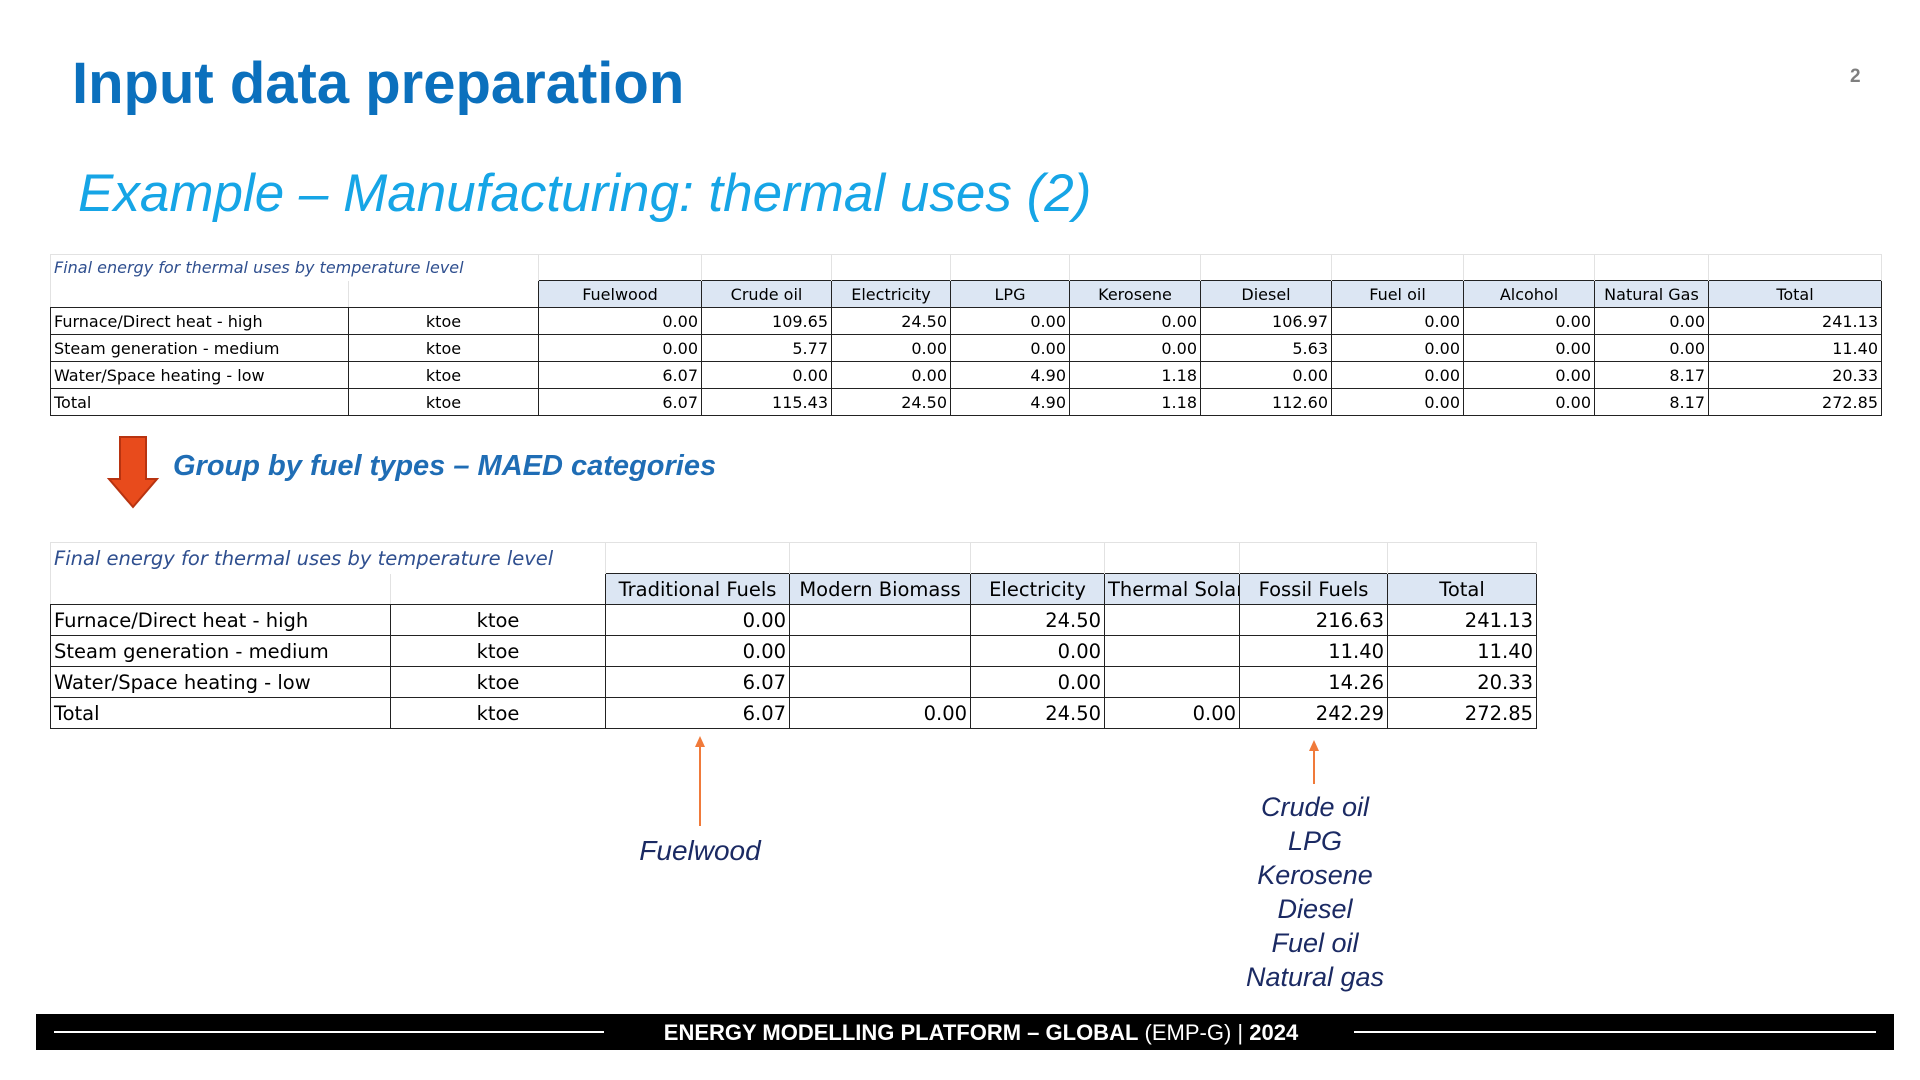 This screenshot has height=1080, width=1920. What do you see at coordinates (133, 472) in the screenshot?
I see `down-arrow-icon` at bounding box center [133, 472].